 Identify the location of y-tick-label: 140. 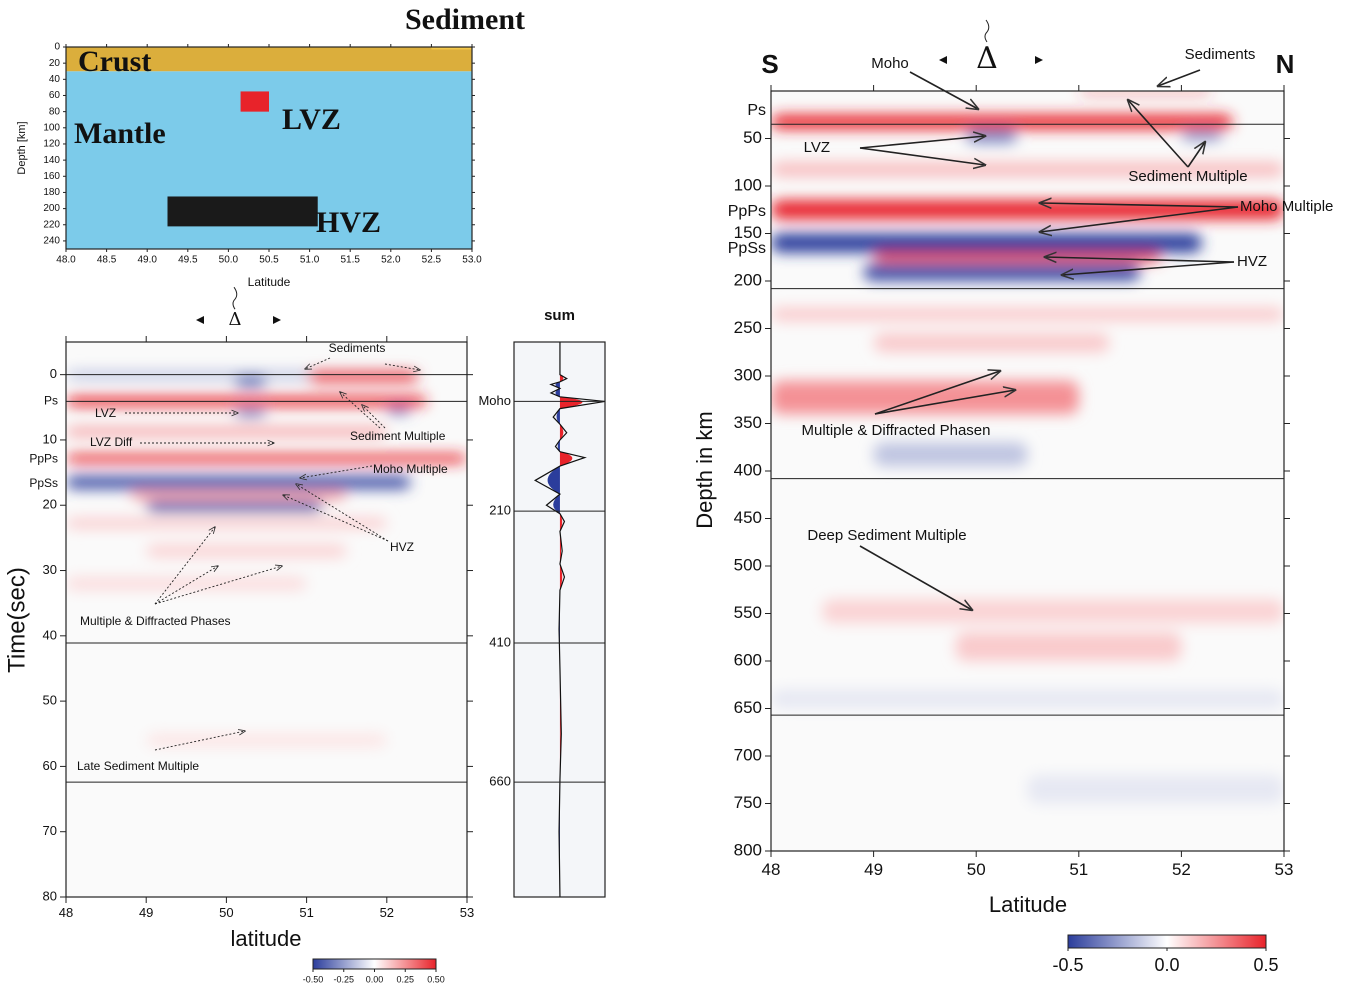
(51, 160).